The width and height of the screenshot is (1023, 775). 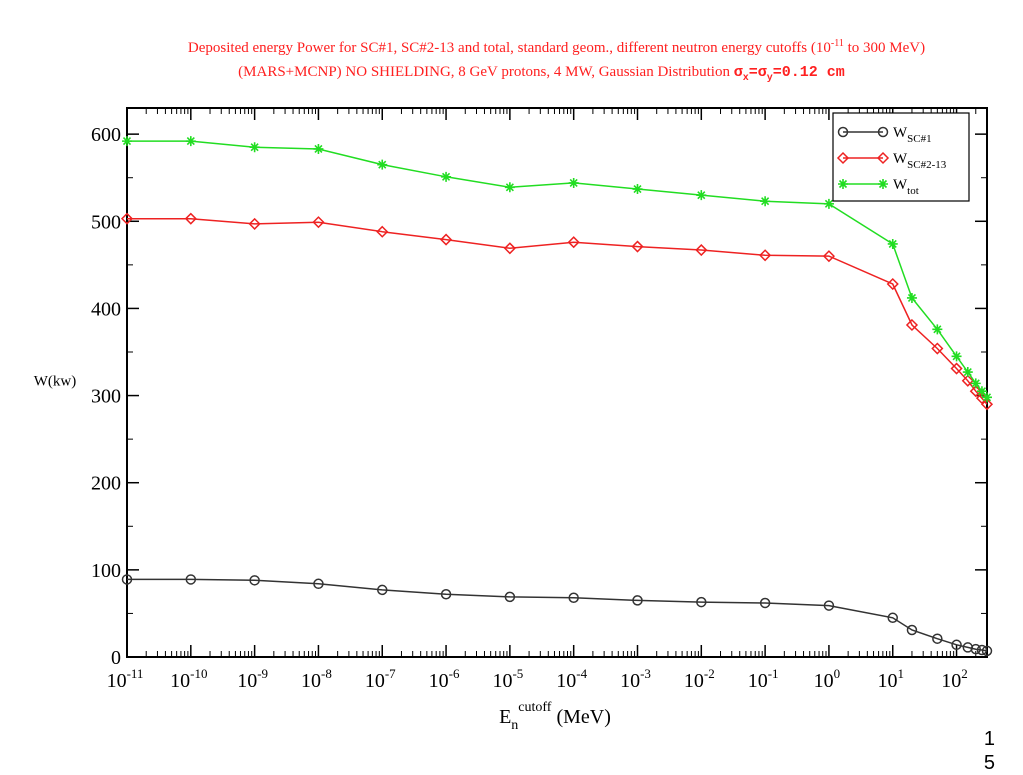 I want to click on x-tick-label: 10⁻⁵, so click(x=507, y=679).